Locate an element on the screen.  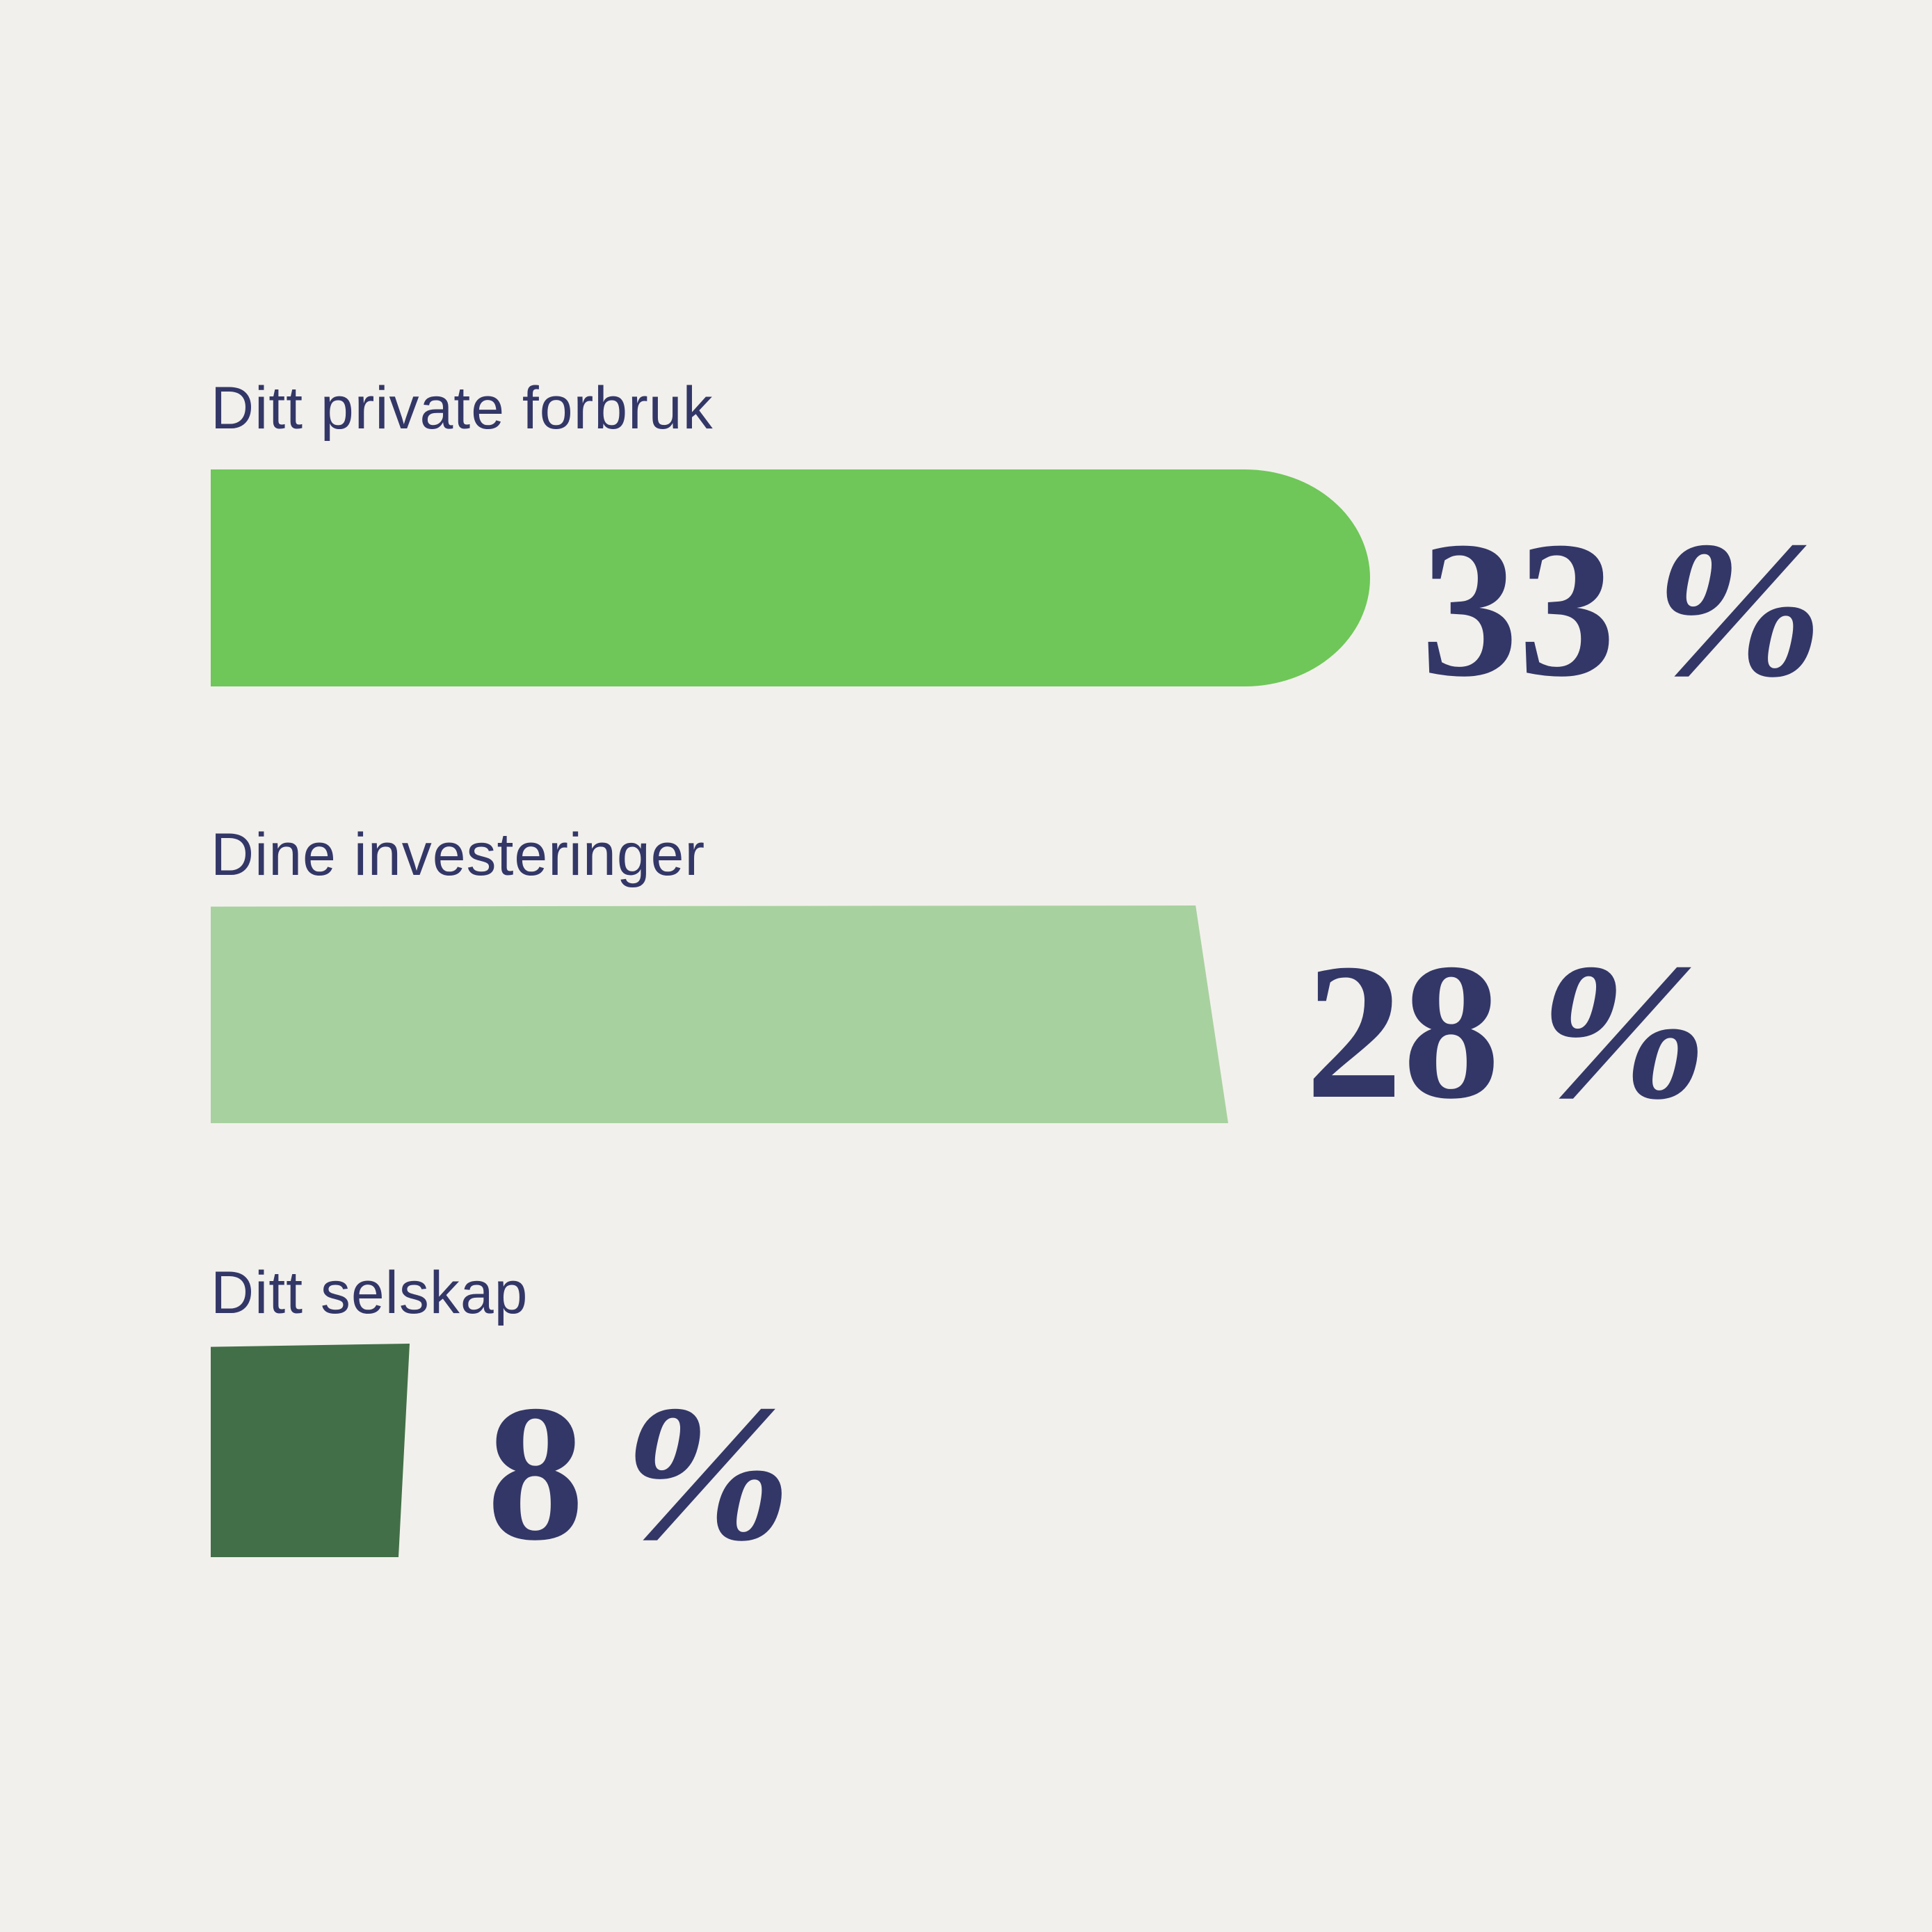
bar-label-dine-investeringer: Dine investeringer is located at coordinates (459, 854).